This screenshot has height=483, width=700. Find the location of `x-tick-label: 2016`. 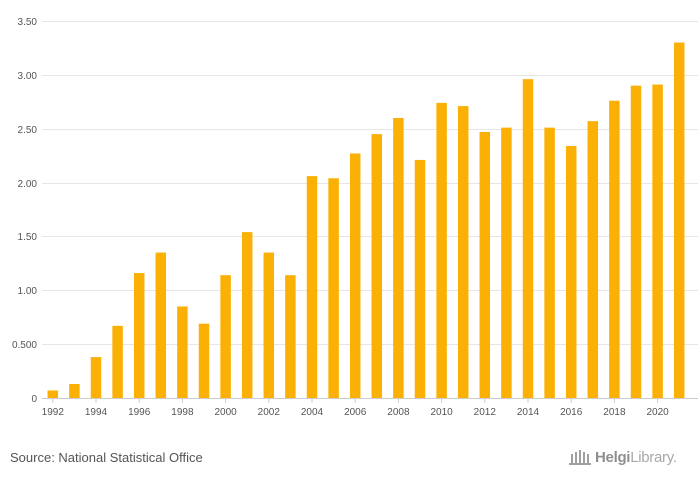

x-tick-label: 2016 is located at coordinates (571, 412).